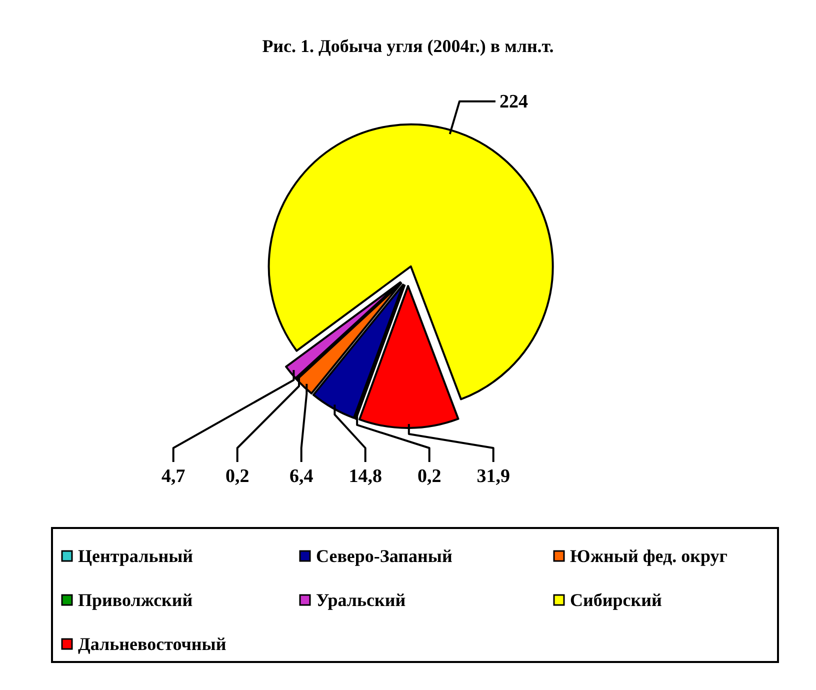  What do you see at coordinates (136, 556) in the screenshot?
I see `legend-label: Центральный` at bounding box center [136, 556].